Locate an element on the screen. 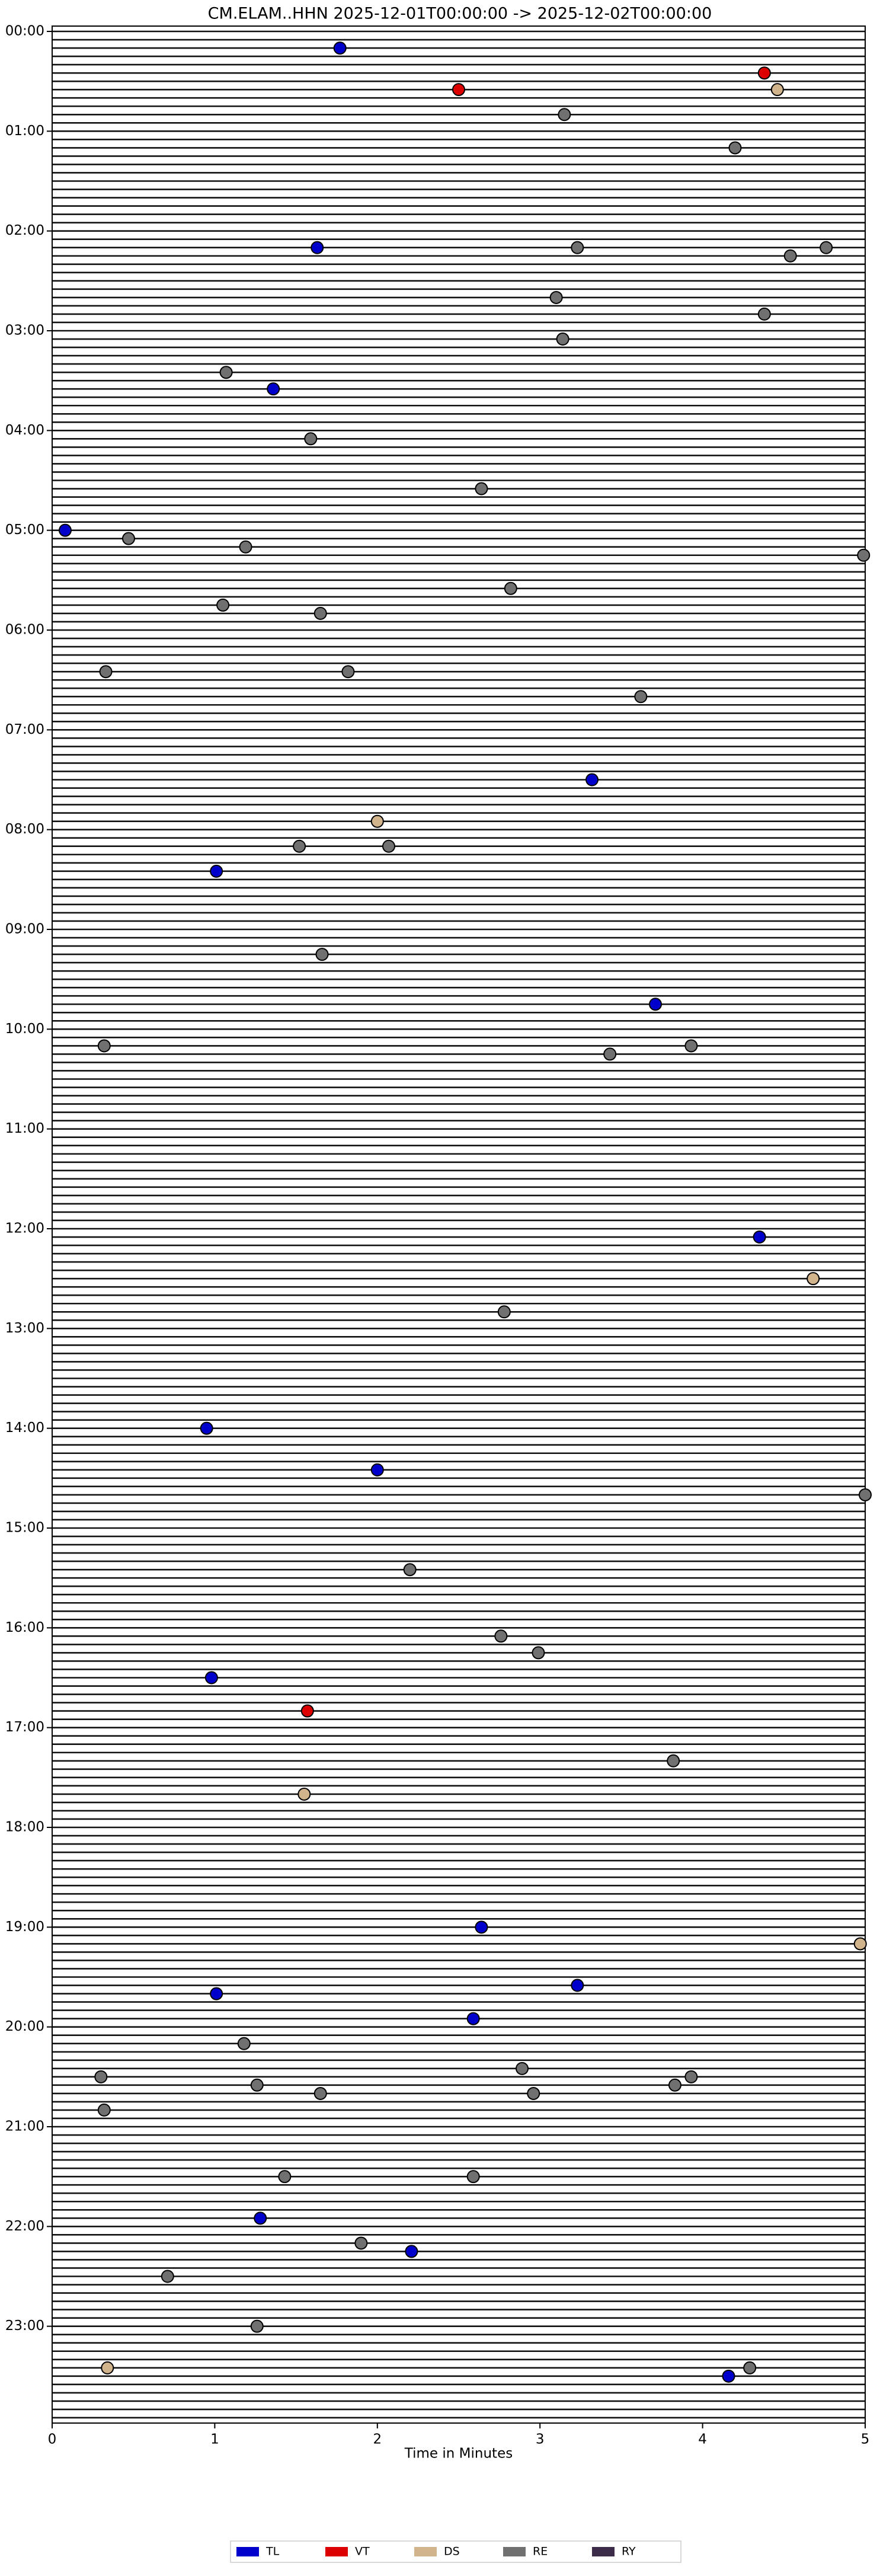 This screenshot has height=2576, width=880. x-tick-label: 1 is located at coordinates (214, 2439).